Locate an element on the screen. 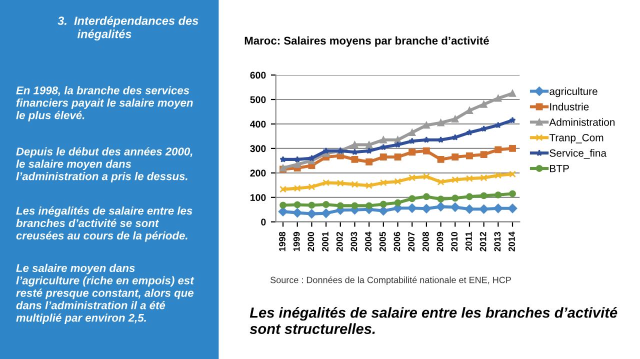 This screenshot has height=359, width=640. x-tick-label: 2006 is located at coordinates (397, 242).